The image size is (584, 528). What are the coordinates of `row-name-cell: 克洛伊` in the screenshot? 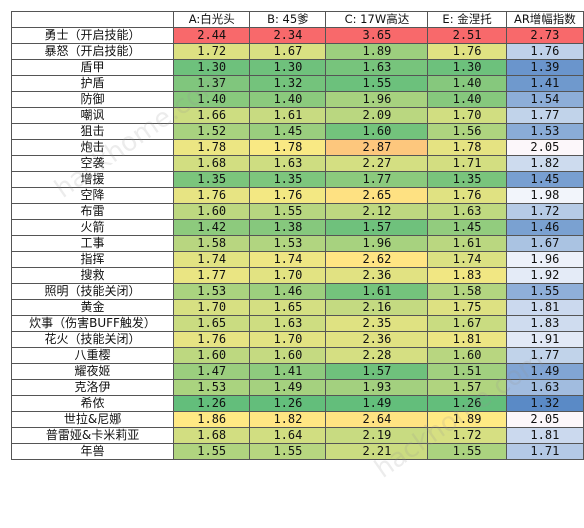 It's located at (92, 387).